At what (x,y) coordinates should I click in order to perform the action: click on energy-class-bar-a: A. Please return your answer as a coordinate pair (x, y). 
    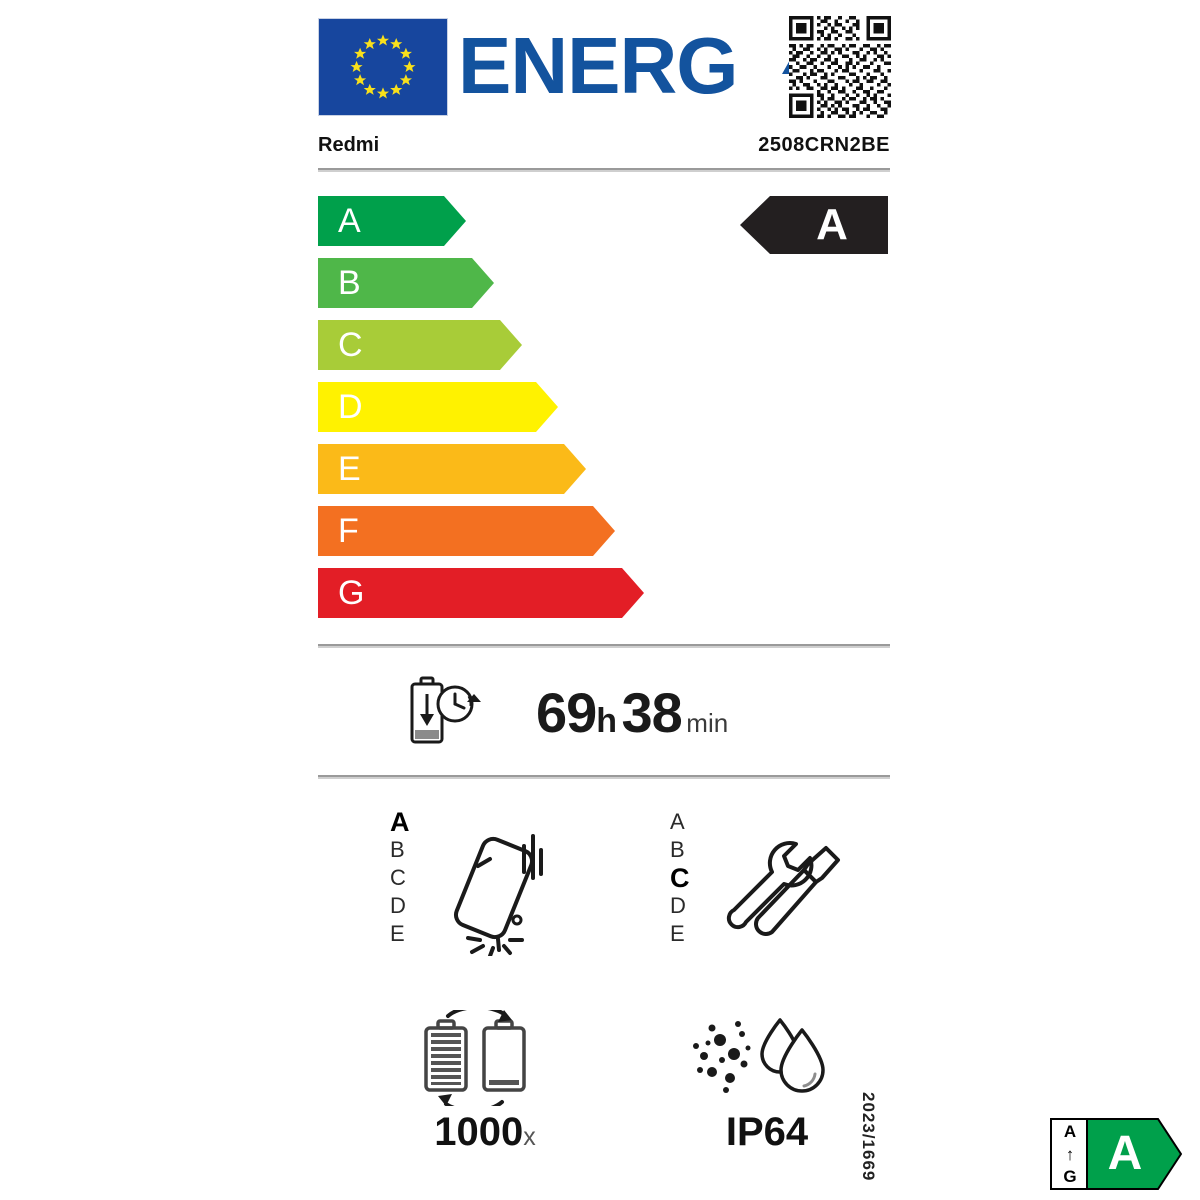
    Looking at the image, I should click on (392, 221).